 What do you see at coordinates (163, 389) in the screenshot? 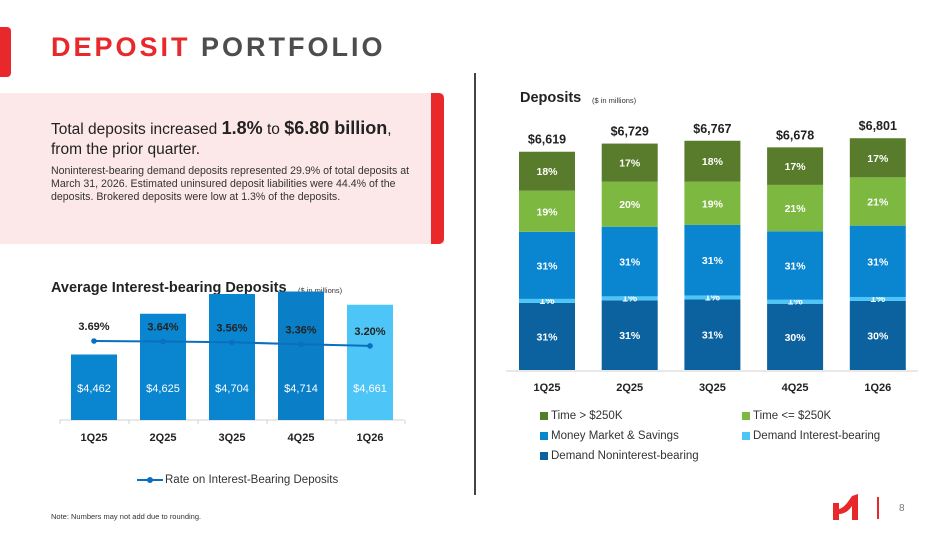
I see `bar-value-label: $4,625` at bounding box center [163, 389].